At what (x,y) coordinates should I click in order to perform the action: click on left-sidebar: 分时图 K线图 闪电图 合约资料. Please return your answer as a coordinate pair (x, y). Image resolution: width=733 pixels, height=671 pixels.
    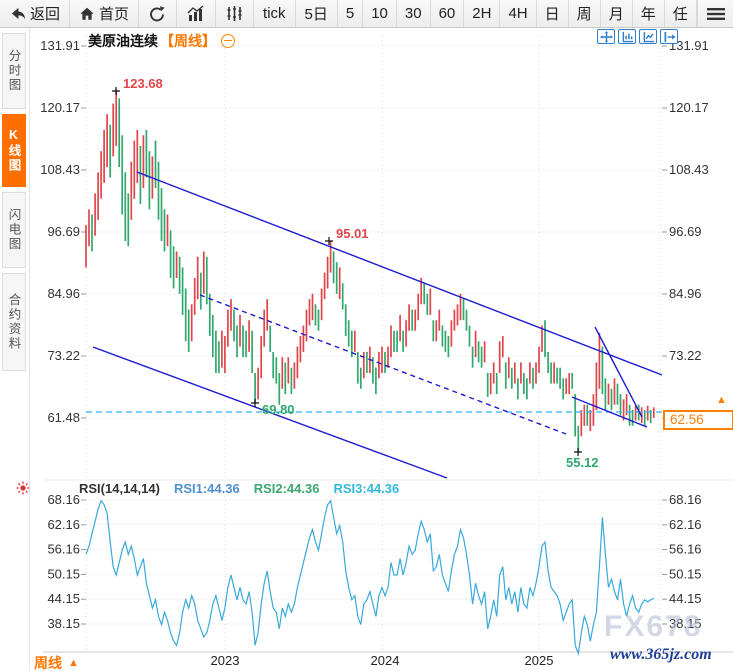
    Looking at the image, I should click on (15, 349).